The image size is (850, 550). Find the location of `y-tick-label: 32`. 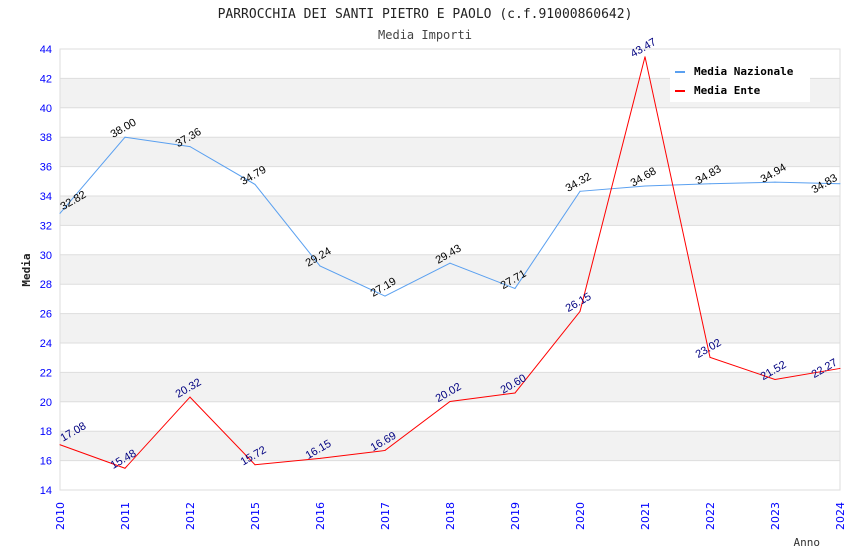

y-tick-label: 32 is located at coordinates (46, 226).